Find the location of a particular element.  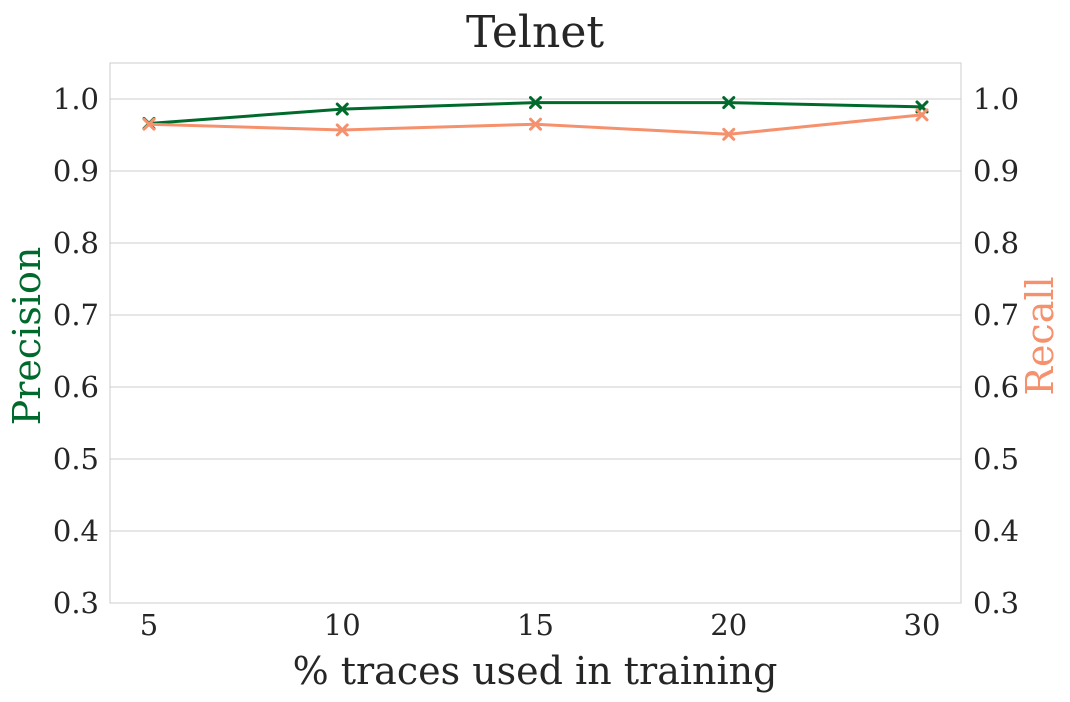

y-tick-label-right: 1.0 is located at coordinates (996, 99).